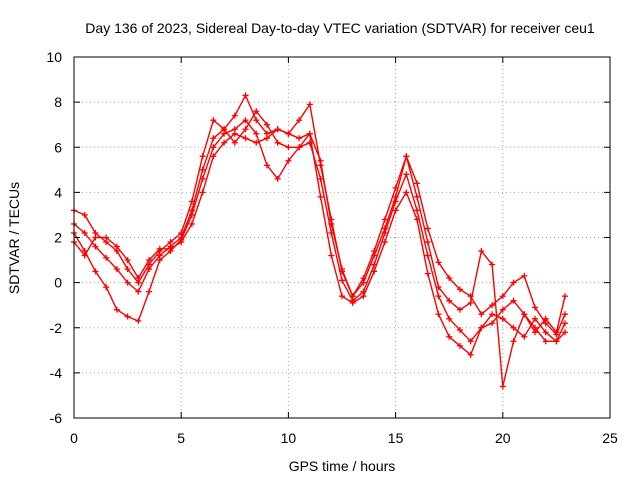  I want to click on x-tick-label: 20, so click(503, 438).